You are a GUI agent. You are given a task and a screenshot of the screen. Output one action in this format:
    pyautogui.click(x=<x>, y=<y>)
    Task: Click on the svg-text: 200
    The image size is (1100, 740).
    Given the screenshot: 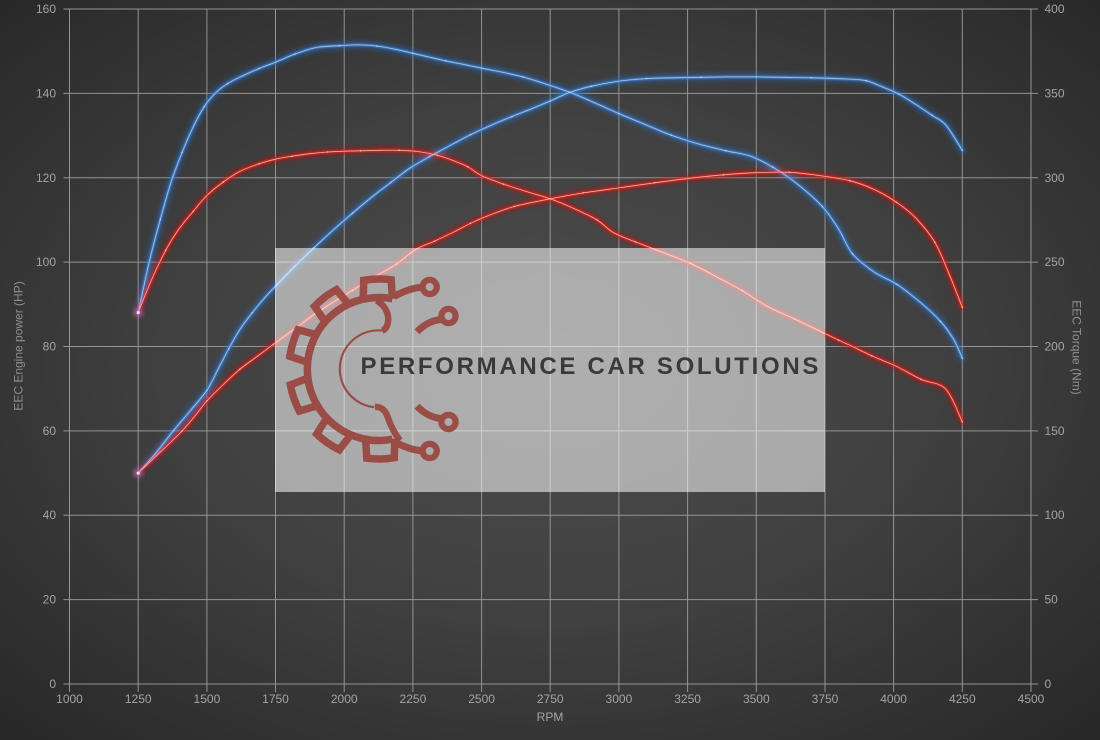 What is the action you would take?
    pyautogui.click(x=1055, y=347)
    